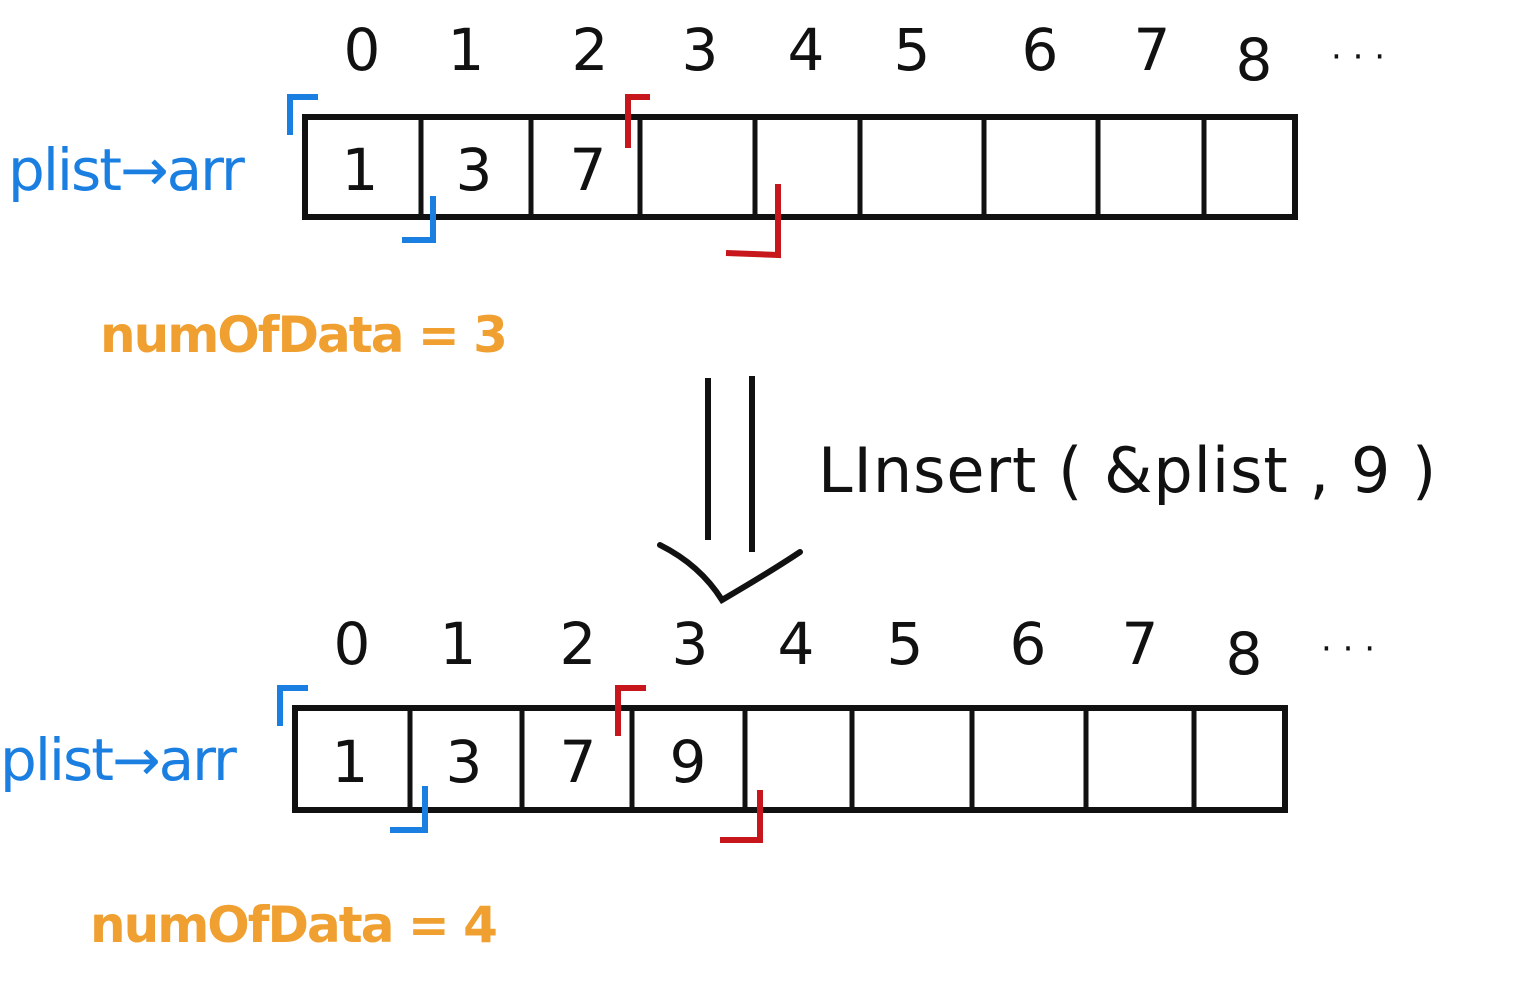 This screenshot has height=1000, width=1525. What do you see at coordinates (350, 762) in the screenshot?
I see `after-cell-value: 1` at bounding box center [350, 762].